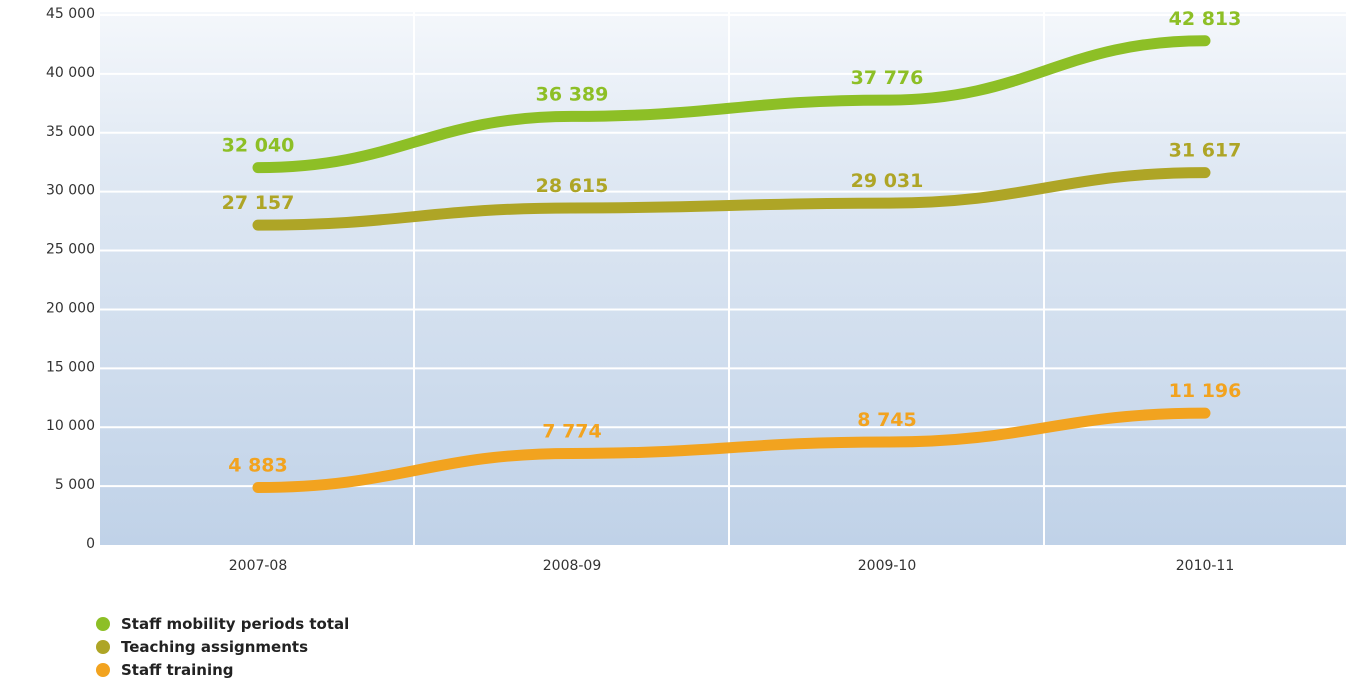  I want to click on data-label: 31 617, so click(1205, 151).